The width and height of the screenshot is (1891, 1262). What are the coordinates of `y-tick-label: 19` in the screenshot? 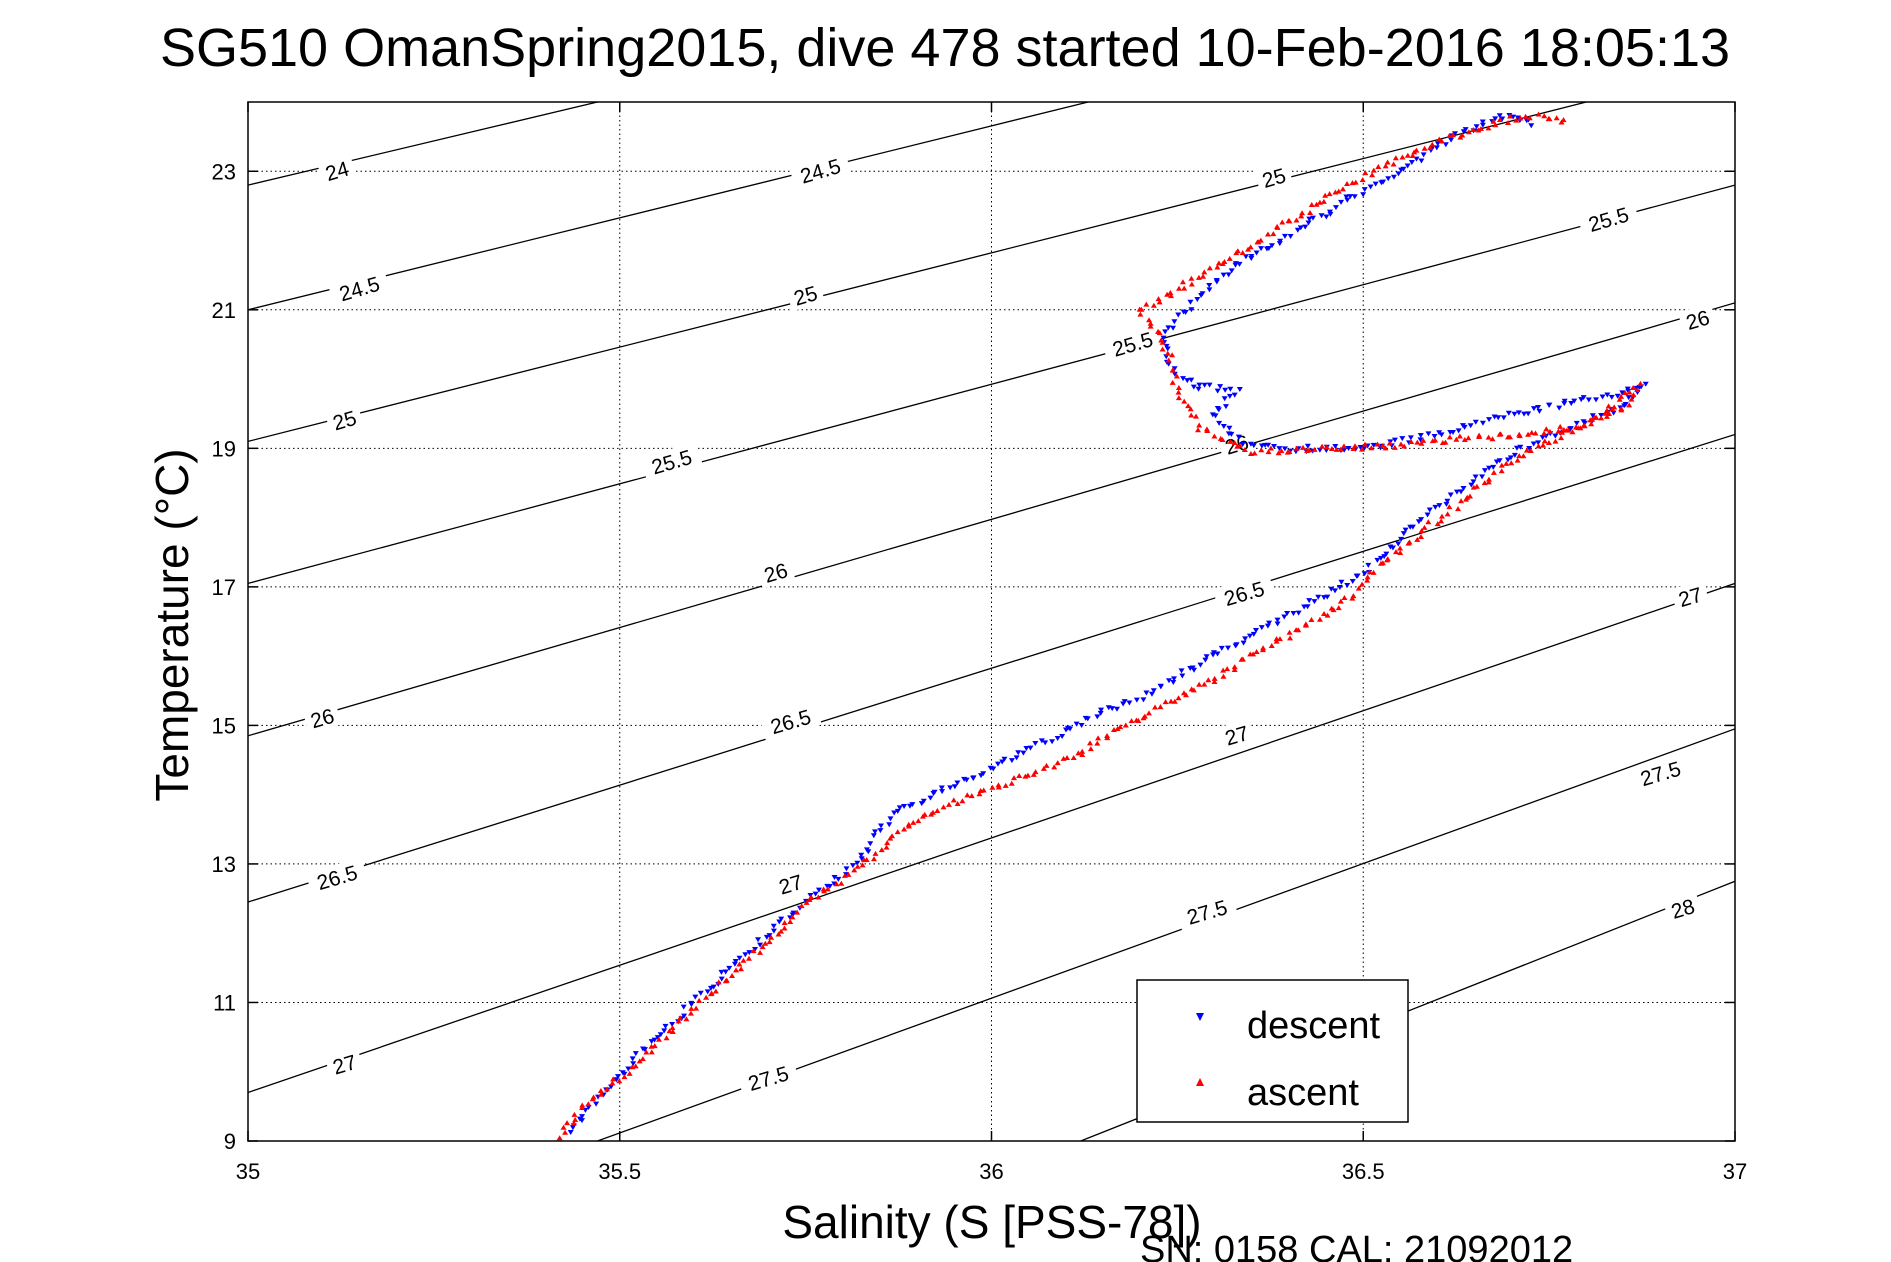 It's located at (224, 448).